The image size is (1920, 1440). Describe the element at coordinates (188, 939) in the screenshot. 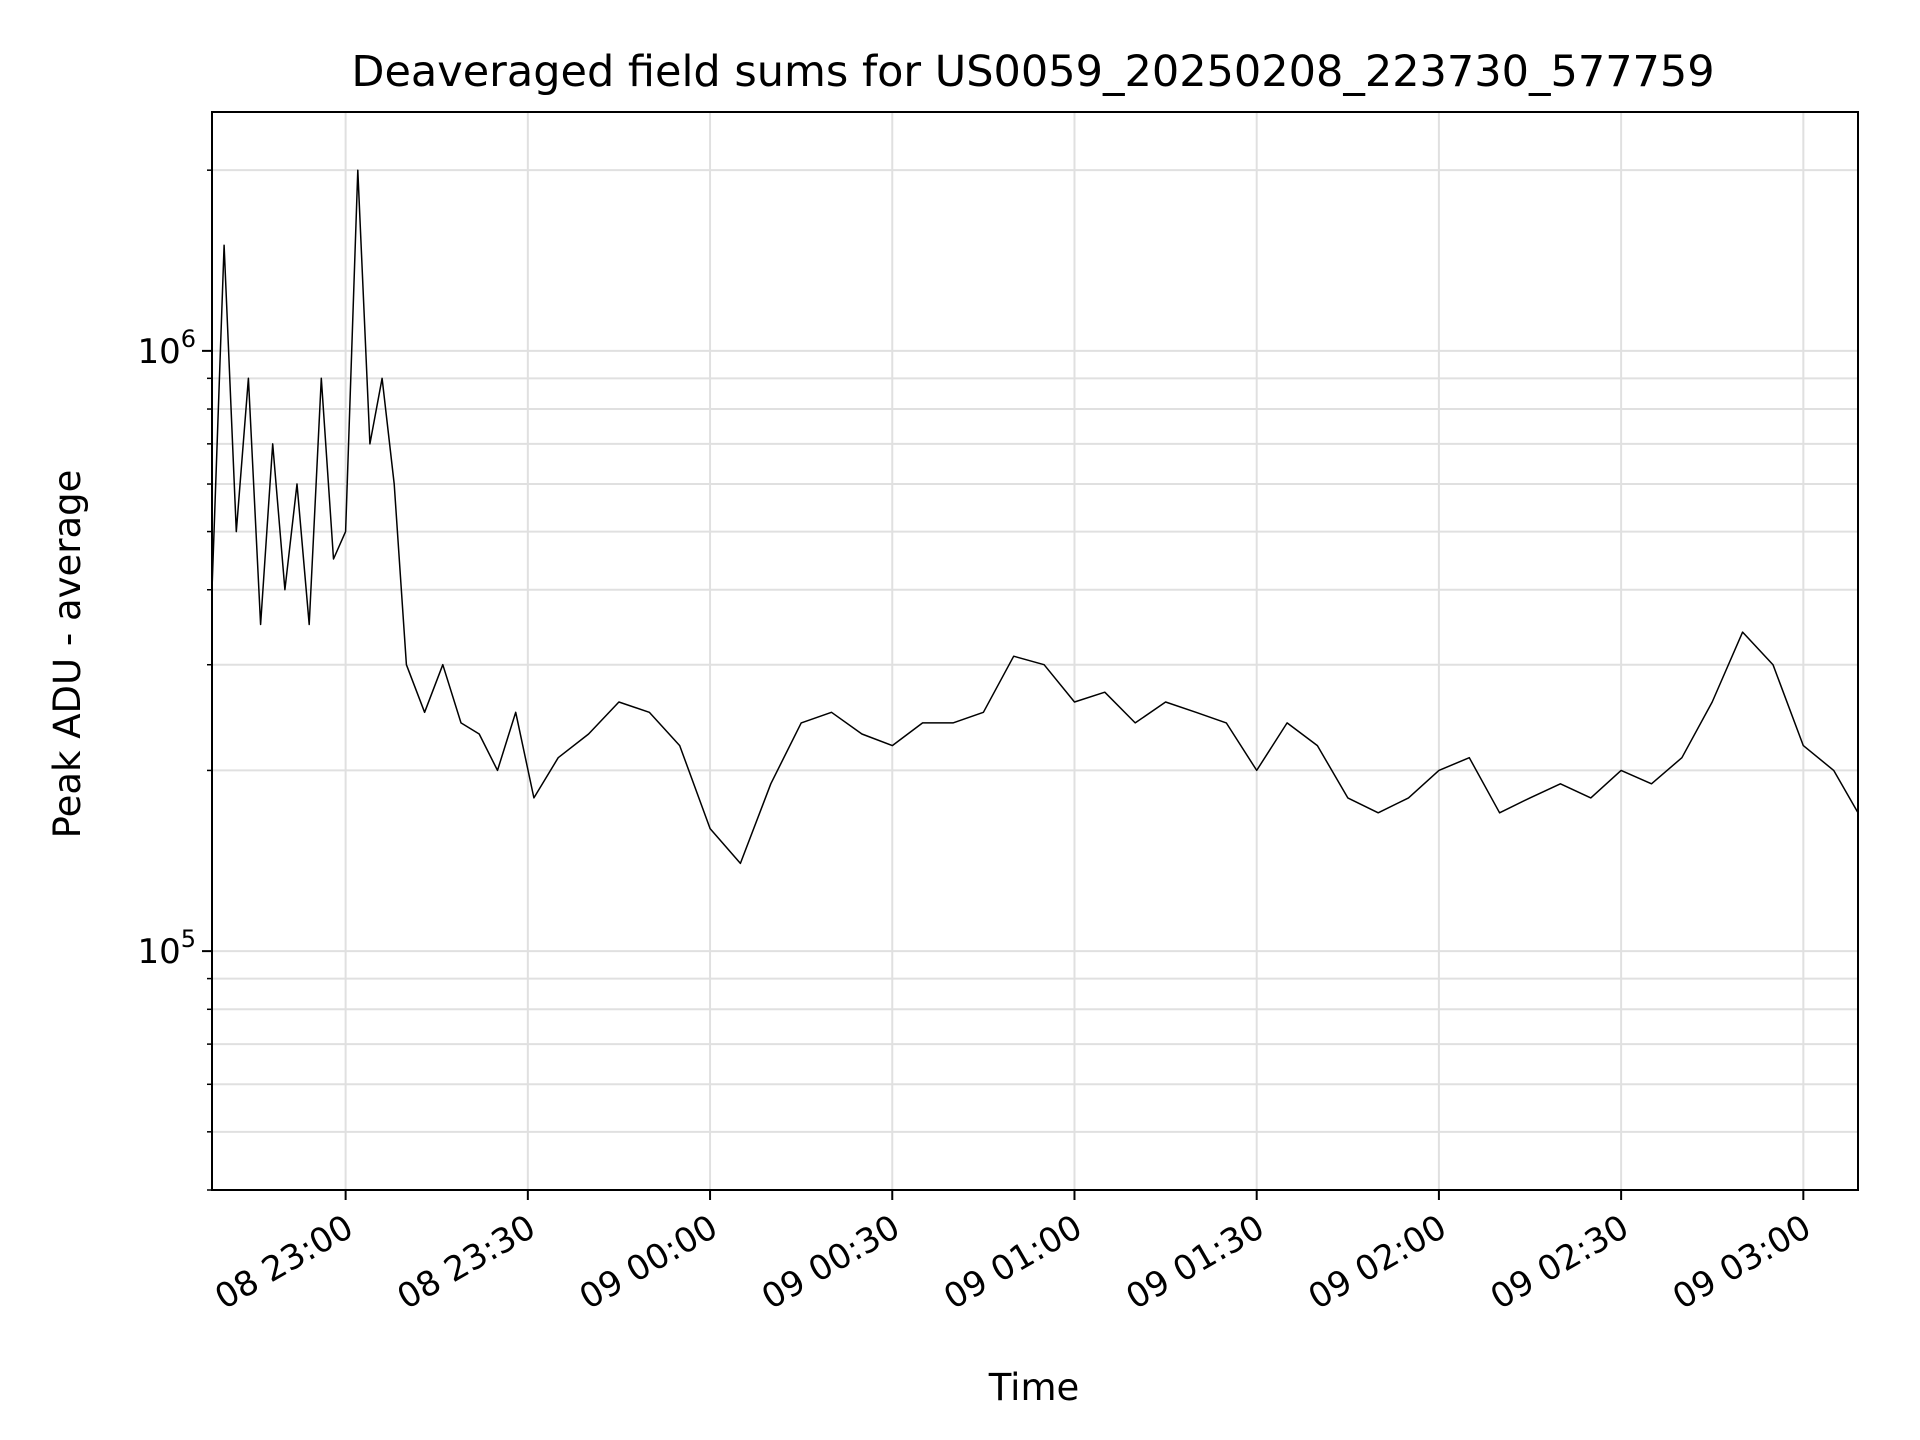

I see `y-tick-exponent: 5` at that location.